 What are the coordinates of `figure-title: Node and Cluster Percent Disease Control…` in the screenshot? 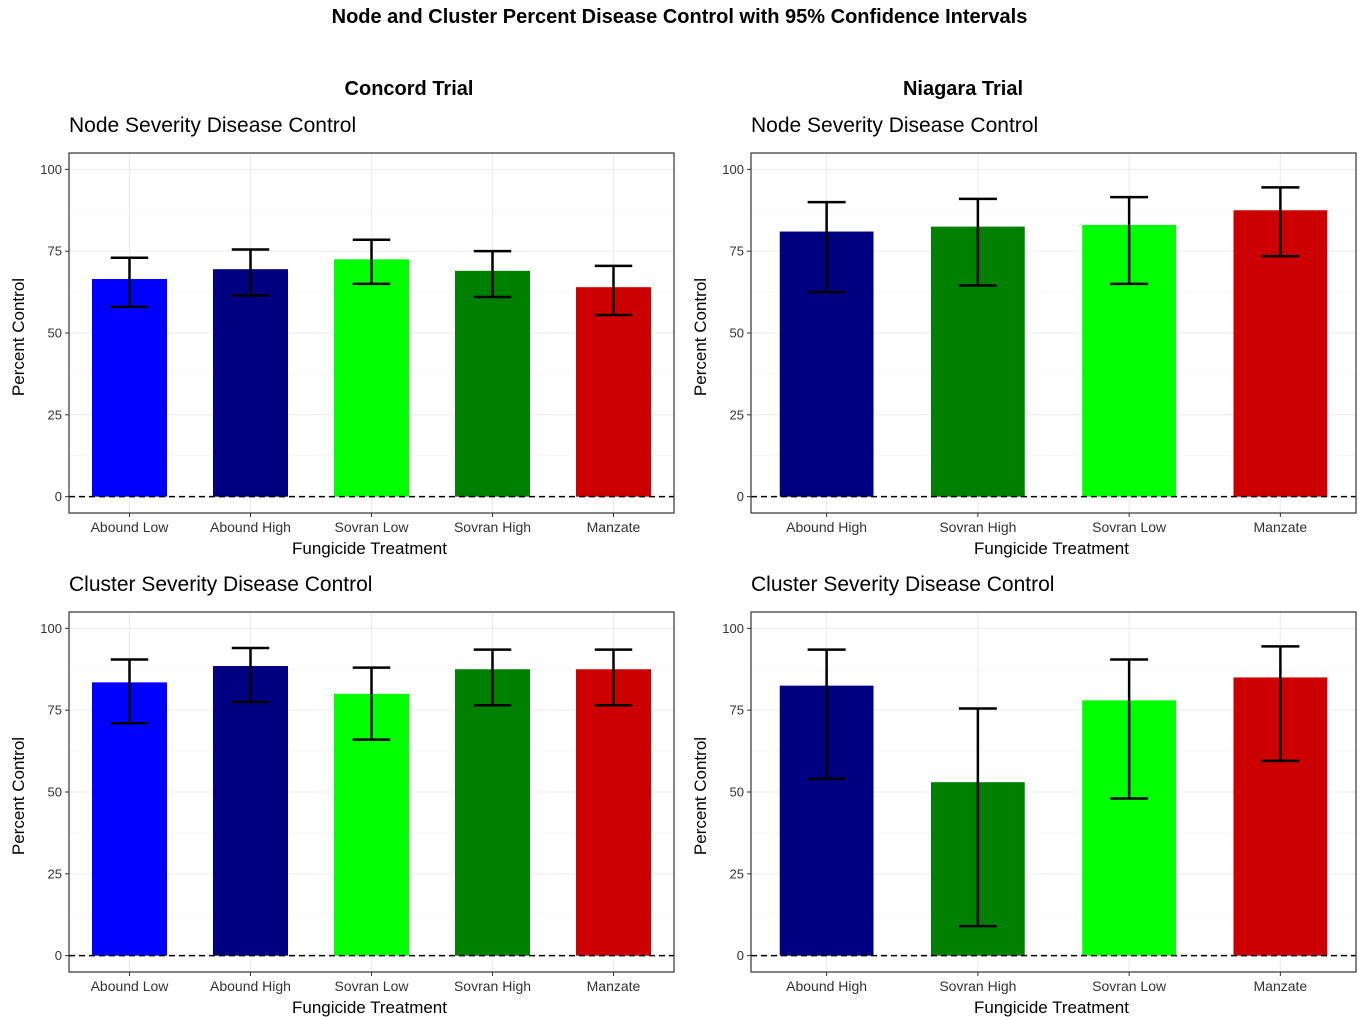 It's located at (679, 17).